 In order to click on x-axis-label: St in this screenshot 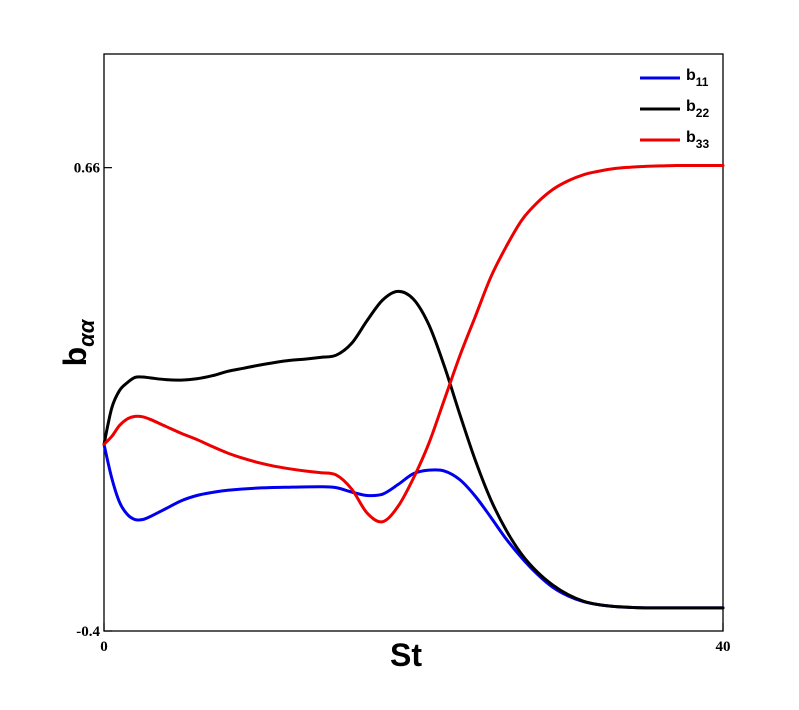, I will do `click(406, 655)`.